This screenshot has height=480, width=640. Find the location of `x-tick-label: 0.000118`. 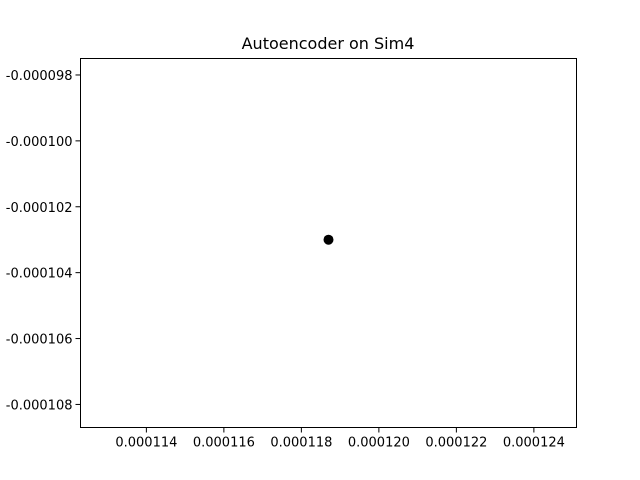

x-tick-label: 0.000118 is located at coordinates (301, 443).